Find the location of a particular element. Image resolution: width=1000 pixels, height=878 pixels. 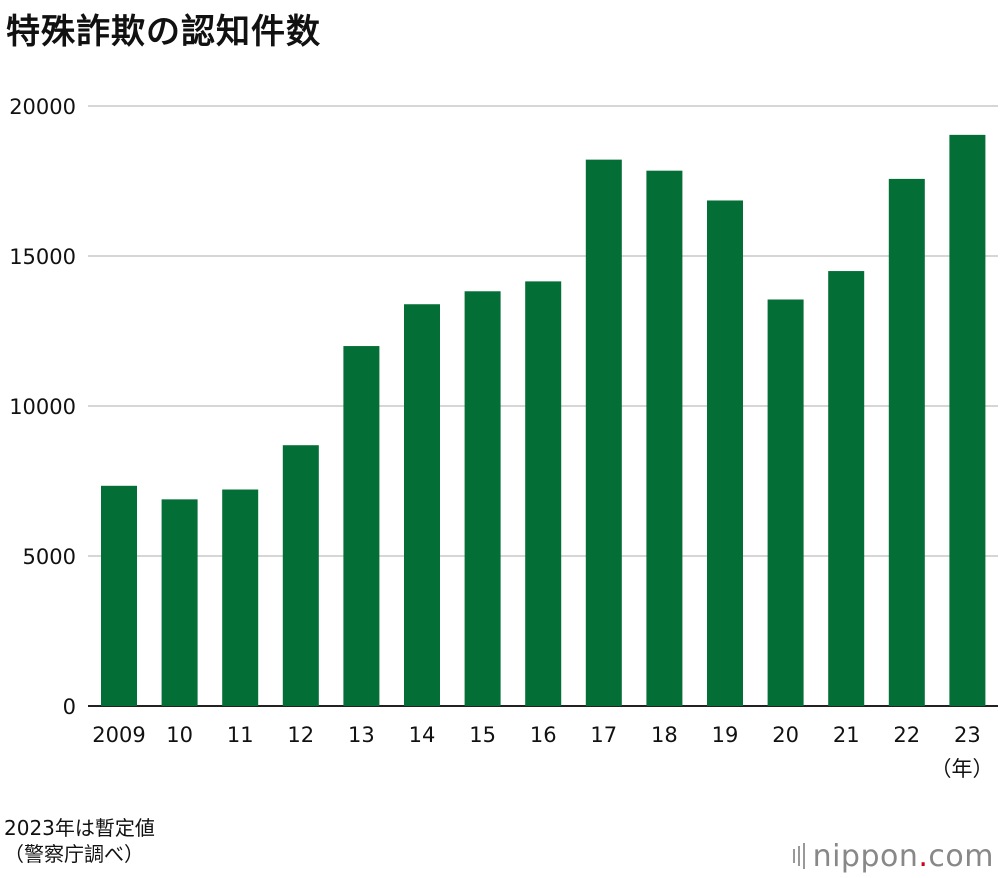

y-tick-label: 10000 is located at coordinates (42, 407).